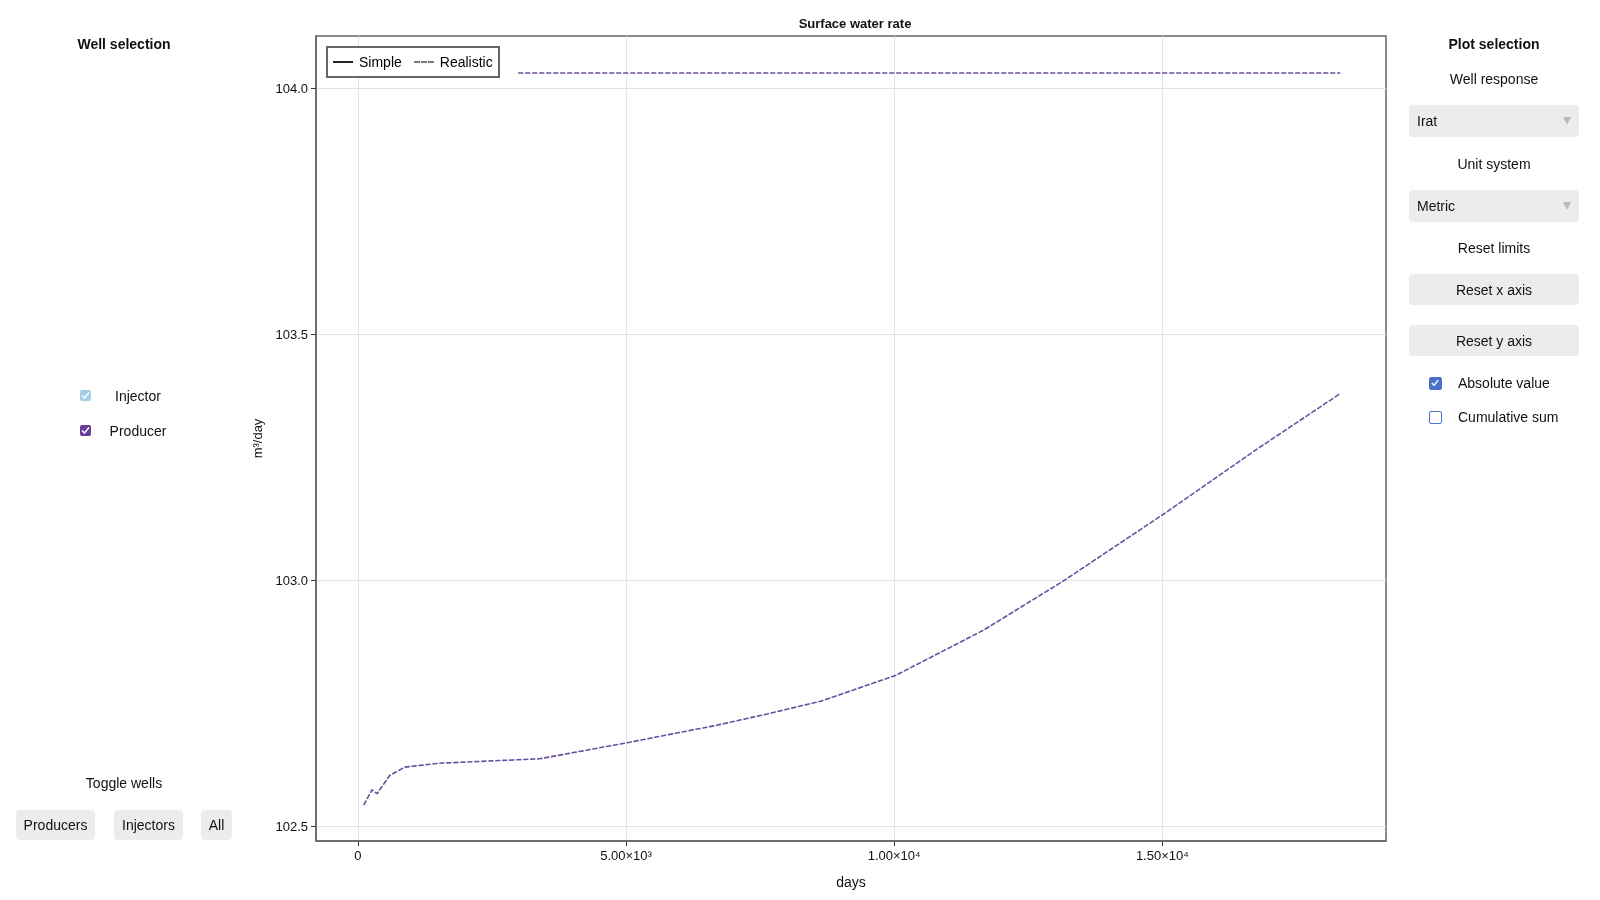 The height and width of the screenshot is (900, 1600). What do you see at coordinates (358, 855) in the screenshot?
I see `x-tick-label: 0` at bounding box center [358, 855].